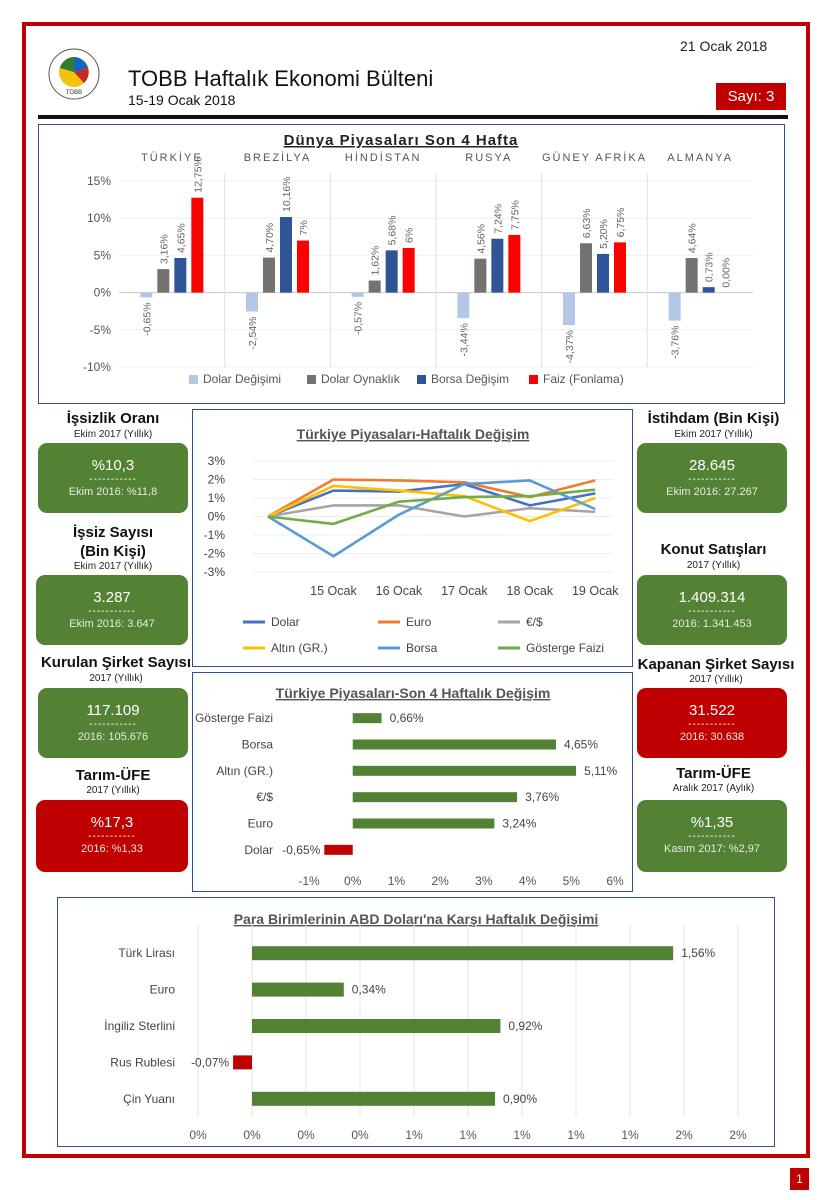 The height and width of the screenshot is (1200, 831). Describe the element at coordinates (698, 953) in the screenshot. I see `data-label: 1,56%` at that location.